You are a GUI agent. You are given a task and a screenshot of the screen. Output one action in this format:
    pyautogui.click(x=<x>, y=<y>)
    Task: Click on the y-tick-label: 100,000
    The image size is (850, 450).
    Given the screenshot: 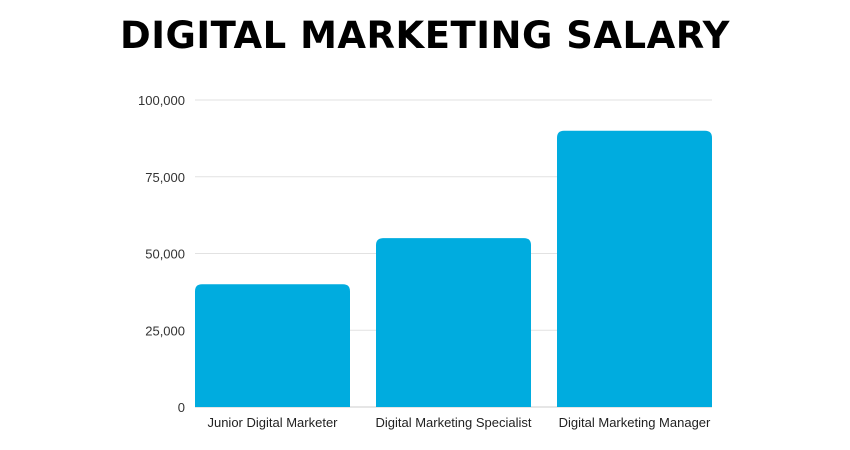 What is the action you would take?
    pyautogui.click(x=161, y=100)
    